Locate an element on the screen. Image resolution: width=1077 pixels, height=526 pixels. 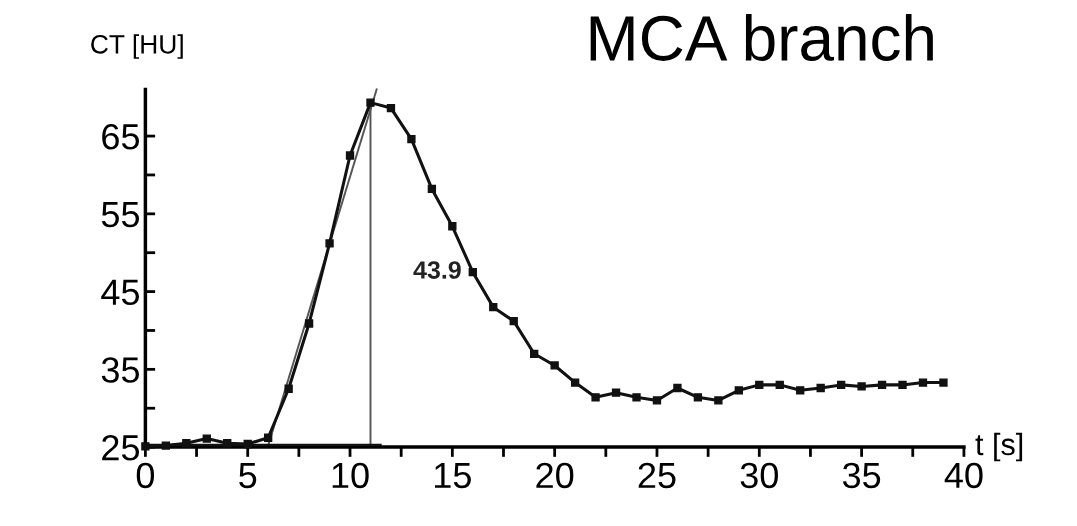
y-tick-label: 25 is located at coordinates (121, 447).